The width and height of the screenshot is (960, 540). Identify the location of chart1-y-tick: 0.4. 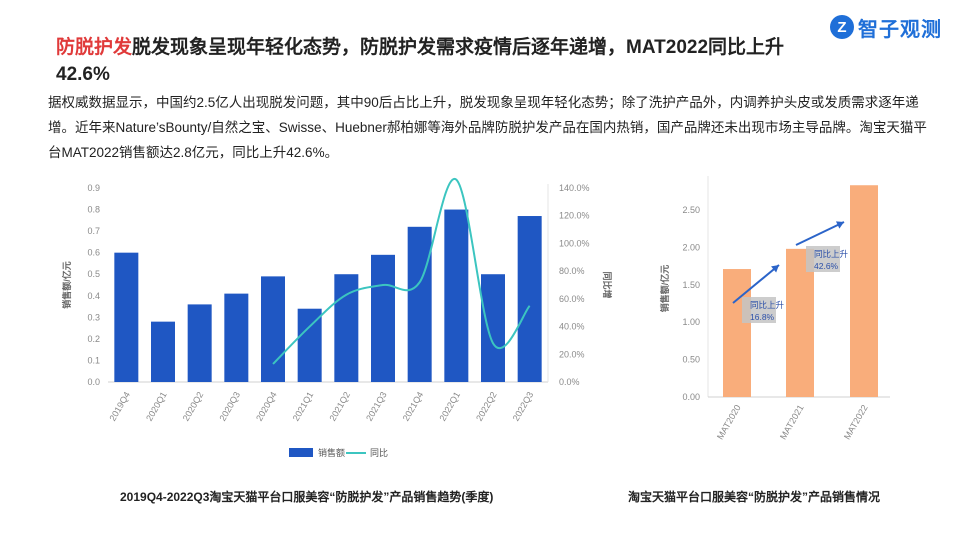
(93, 296).